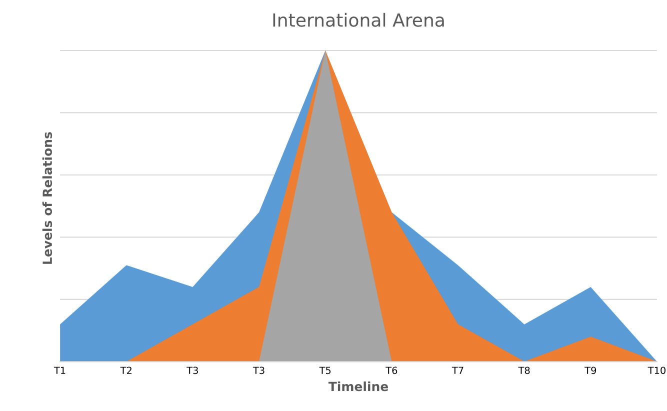  What do you see at coordinates (47, 198) in the screenshot?
I see `y-axis-title: Levels of Relations` at bounding box center [47, 198].